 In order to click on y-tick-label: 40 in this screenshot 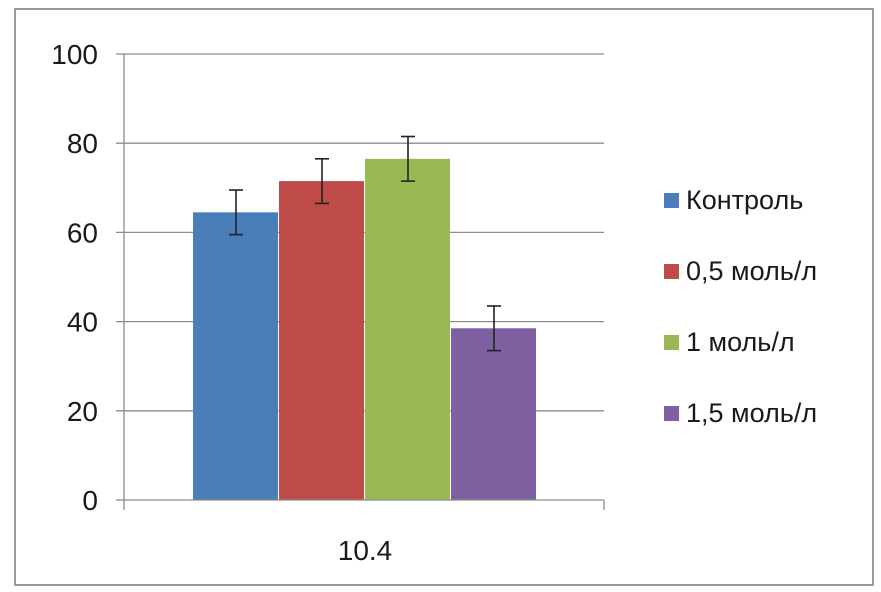, I will do `click(82, 322)`.